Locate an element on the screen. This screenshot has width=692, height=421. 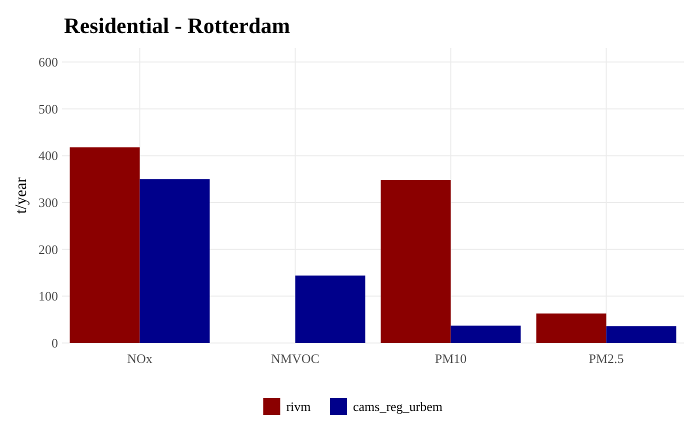
y-tick-label: 300 is located at coordinates (48, 202).